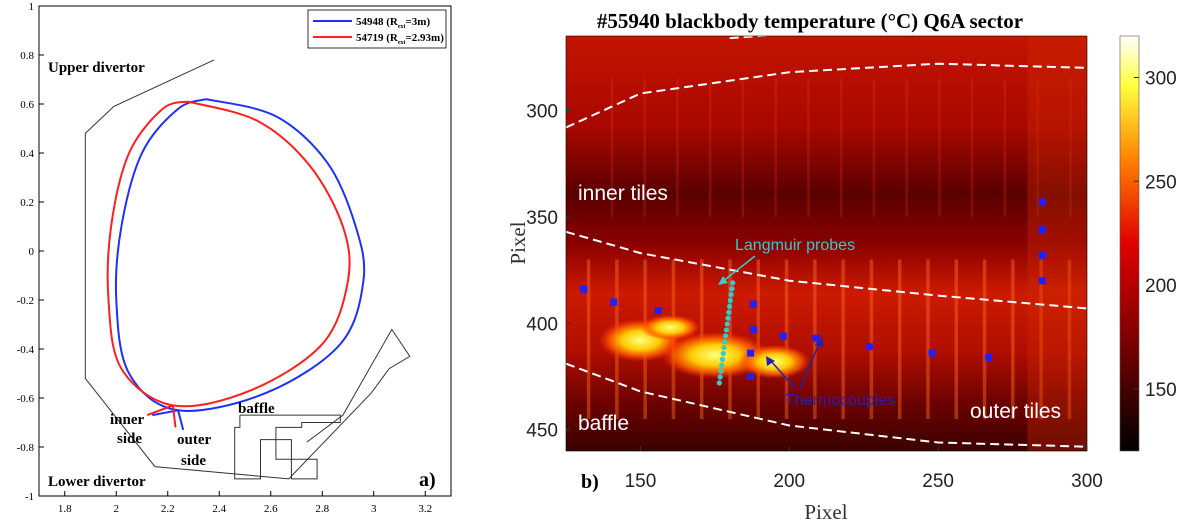  What do you see at coordinates (168, 509) in the screenshot?
I see `x-tick-label: 2.2` at bounding box center [168, 509].